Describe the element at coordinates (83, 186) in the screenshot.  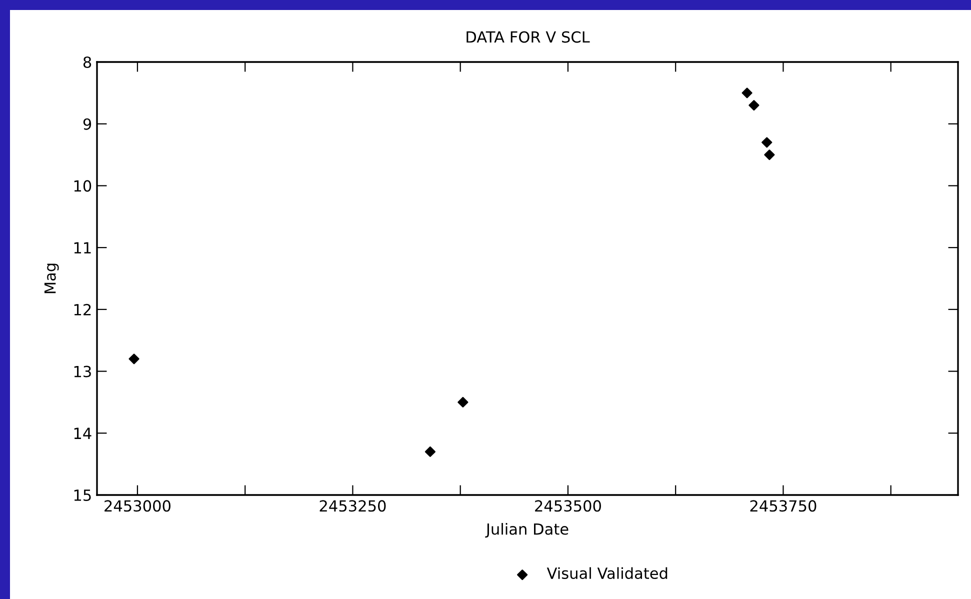
I see `y-tick-label: 10` at that location.